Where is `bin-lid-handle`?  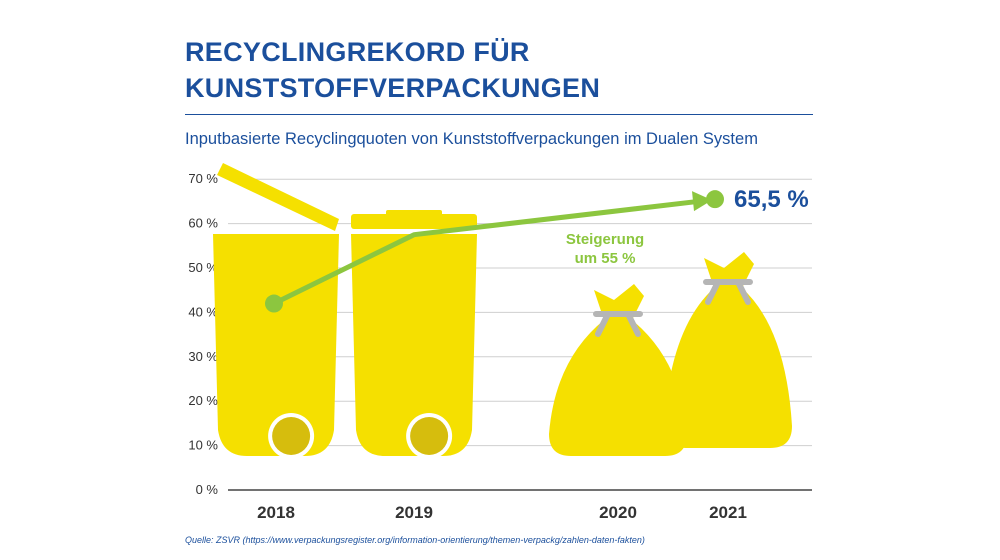
bin-lid-handle is located at coordinates (414, 213).